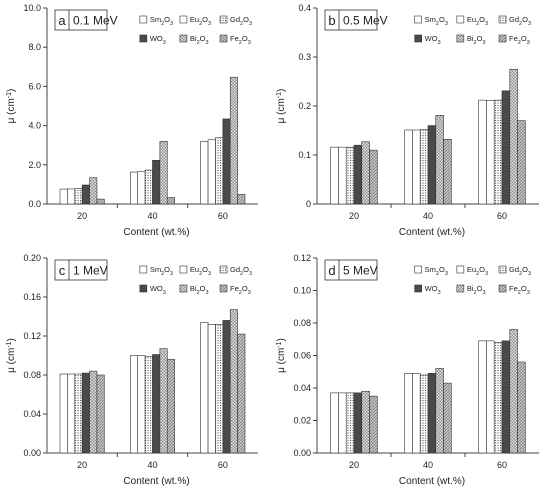 Image resolution: width=550 pixels, height=493 pixels. I want to click on y-tick-label: 0, so click(308, 204).